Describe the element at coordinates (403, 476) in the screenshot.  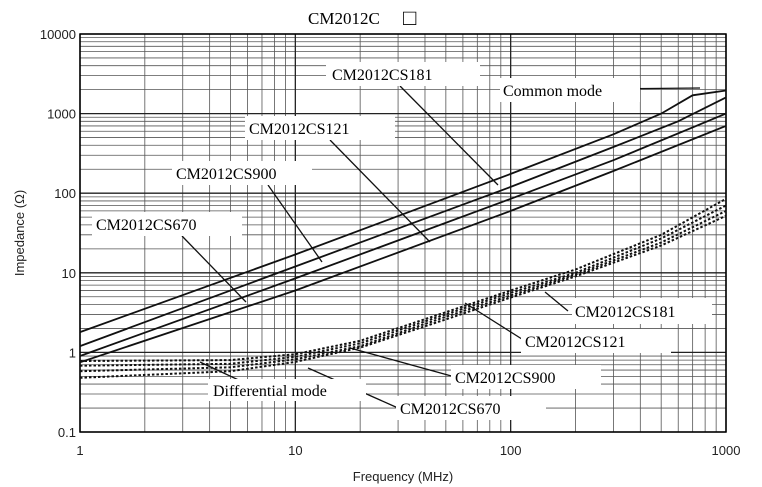
I see `x-axis-label: Frequency (MHz)` at that location.